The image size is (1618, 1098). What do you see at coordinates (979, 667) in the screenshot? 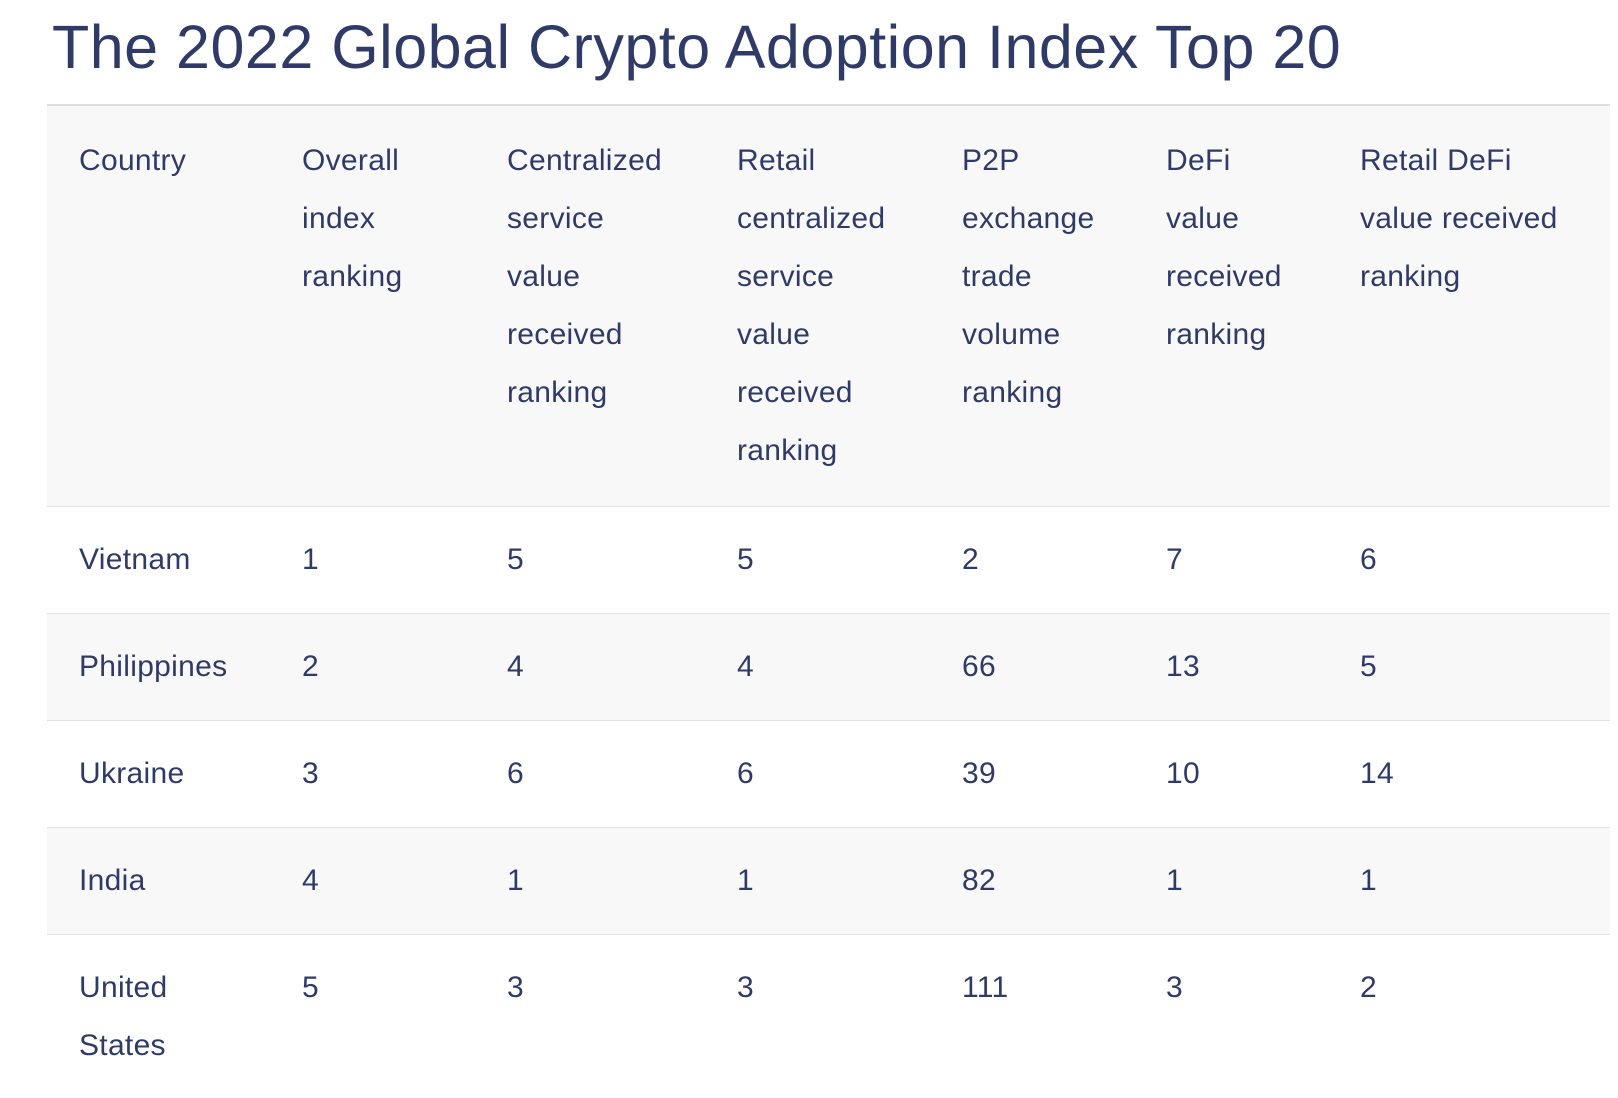
I see `value-cell: 66` at bounding box center [979, 667].